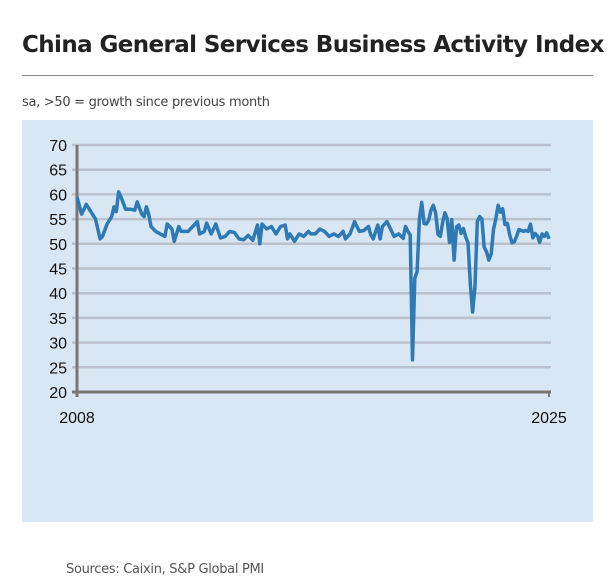  I want to click on y-tick-label: 20, so click(58, 393).